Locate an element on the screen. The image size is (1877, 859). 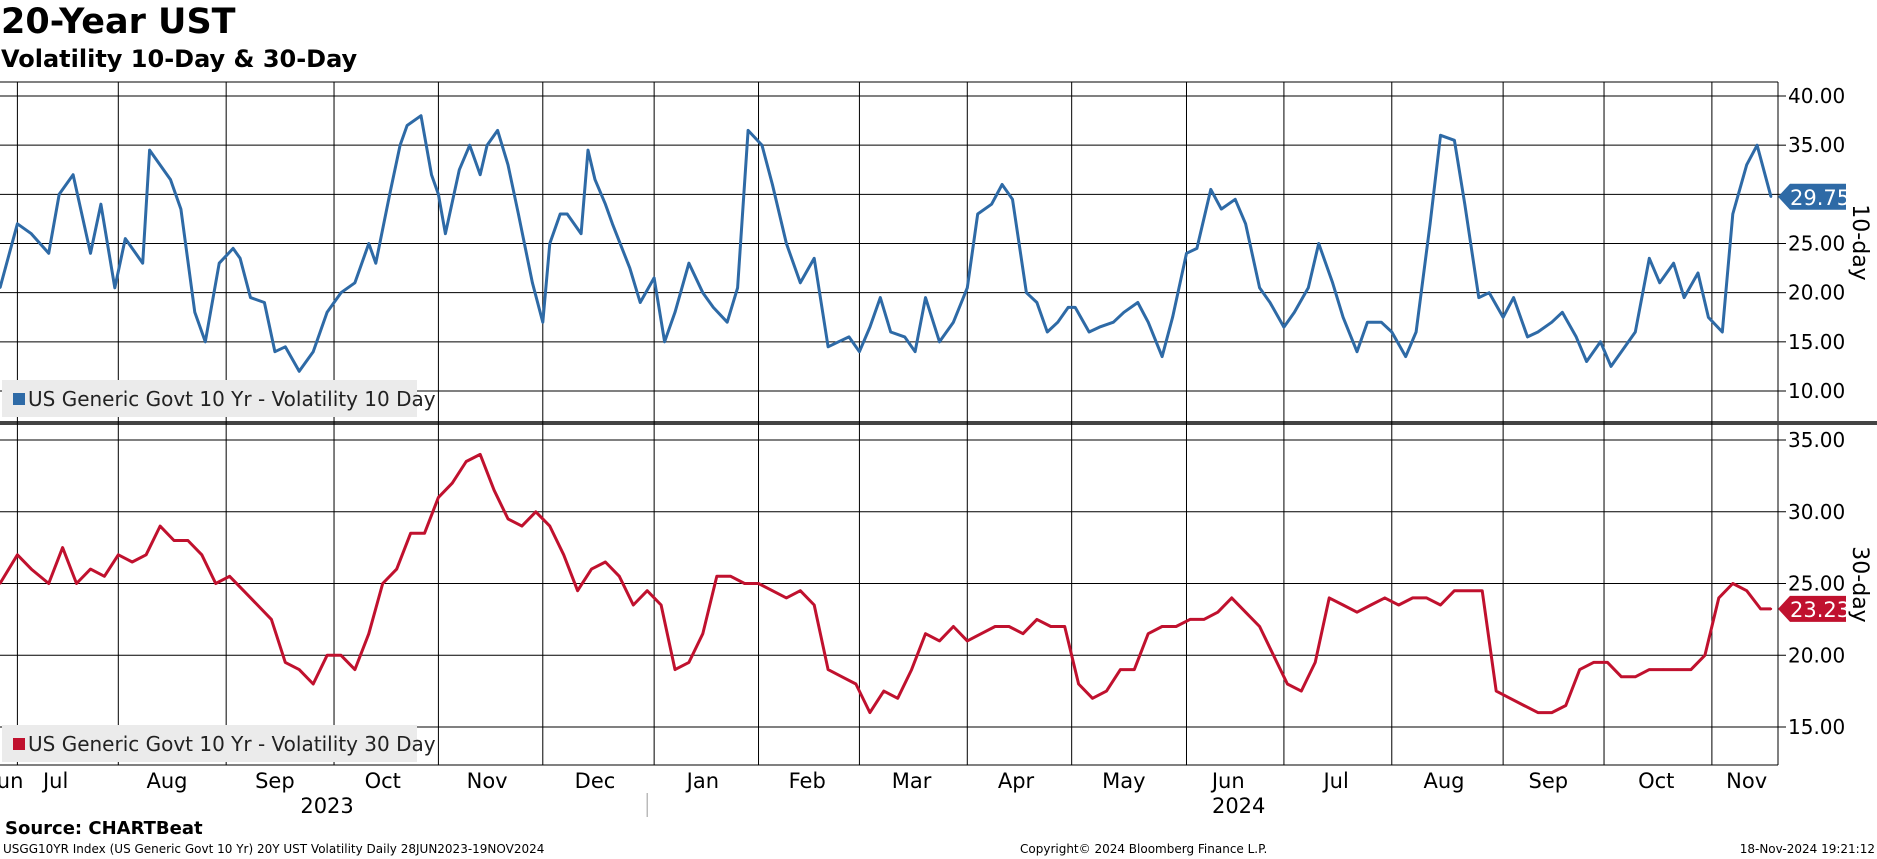
last-value-tag is located at coordinates (1812, 608).